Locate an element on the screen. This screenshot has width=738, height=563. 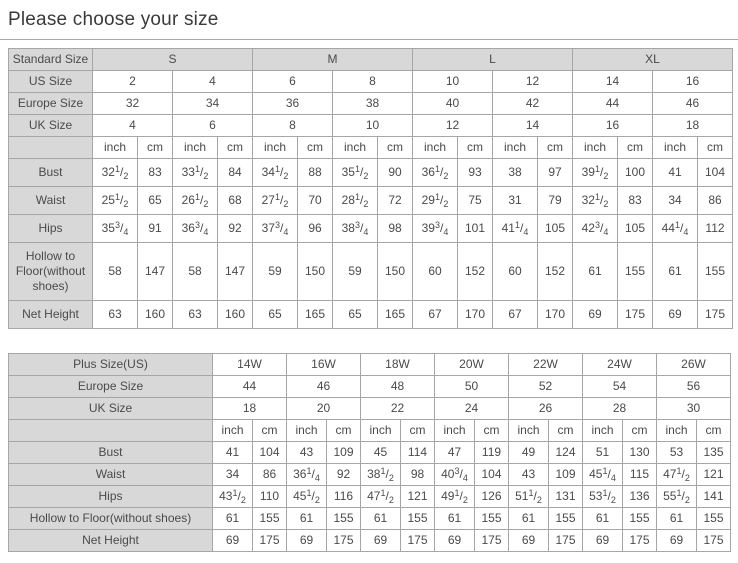
size-value-cell: 26W is located at coordinates (693, 364).